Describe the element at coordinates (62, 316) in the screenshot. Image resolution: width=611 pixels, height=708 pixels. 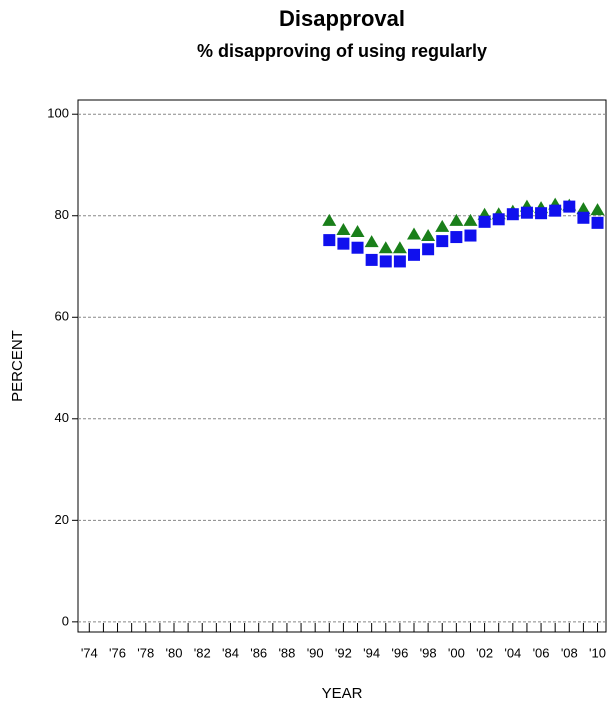
I see `y-tick-label: 60` at that location.